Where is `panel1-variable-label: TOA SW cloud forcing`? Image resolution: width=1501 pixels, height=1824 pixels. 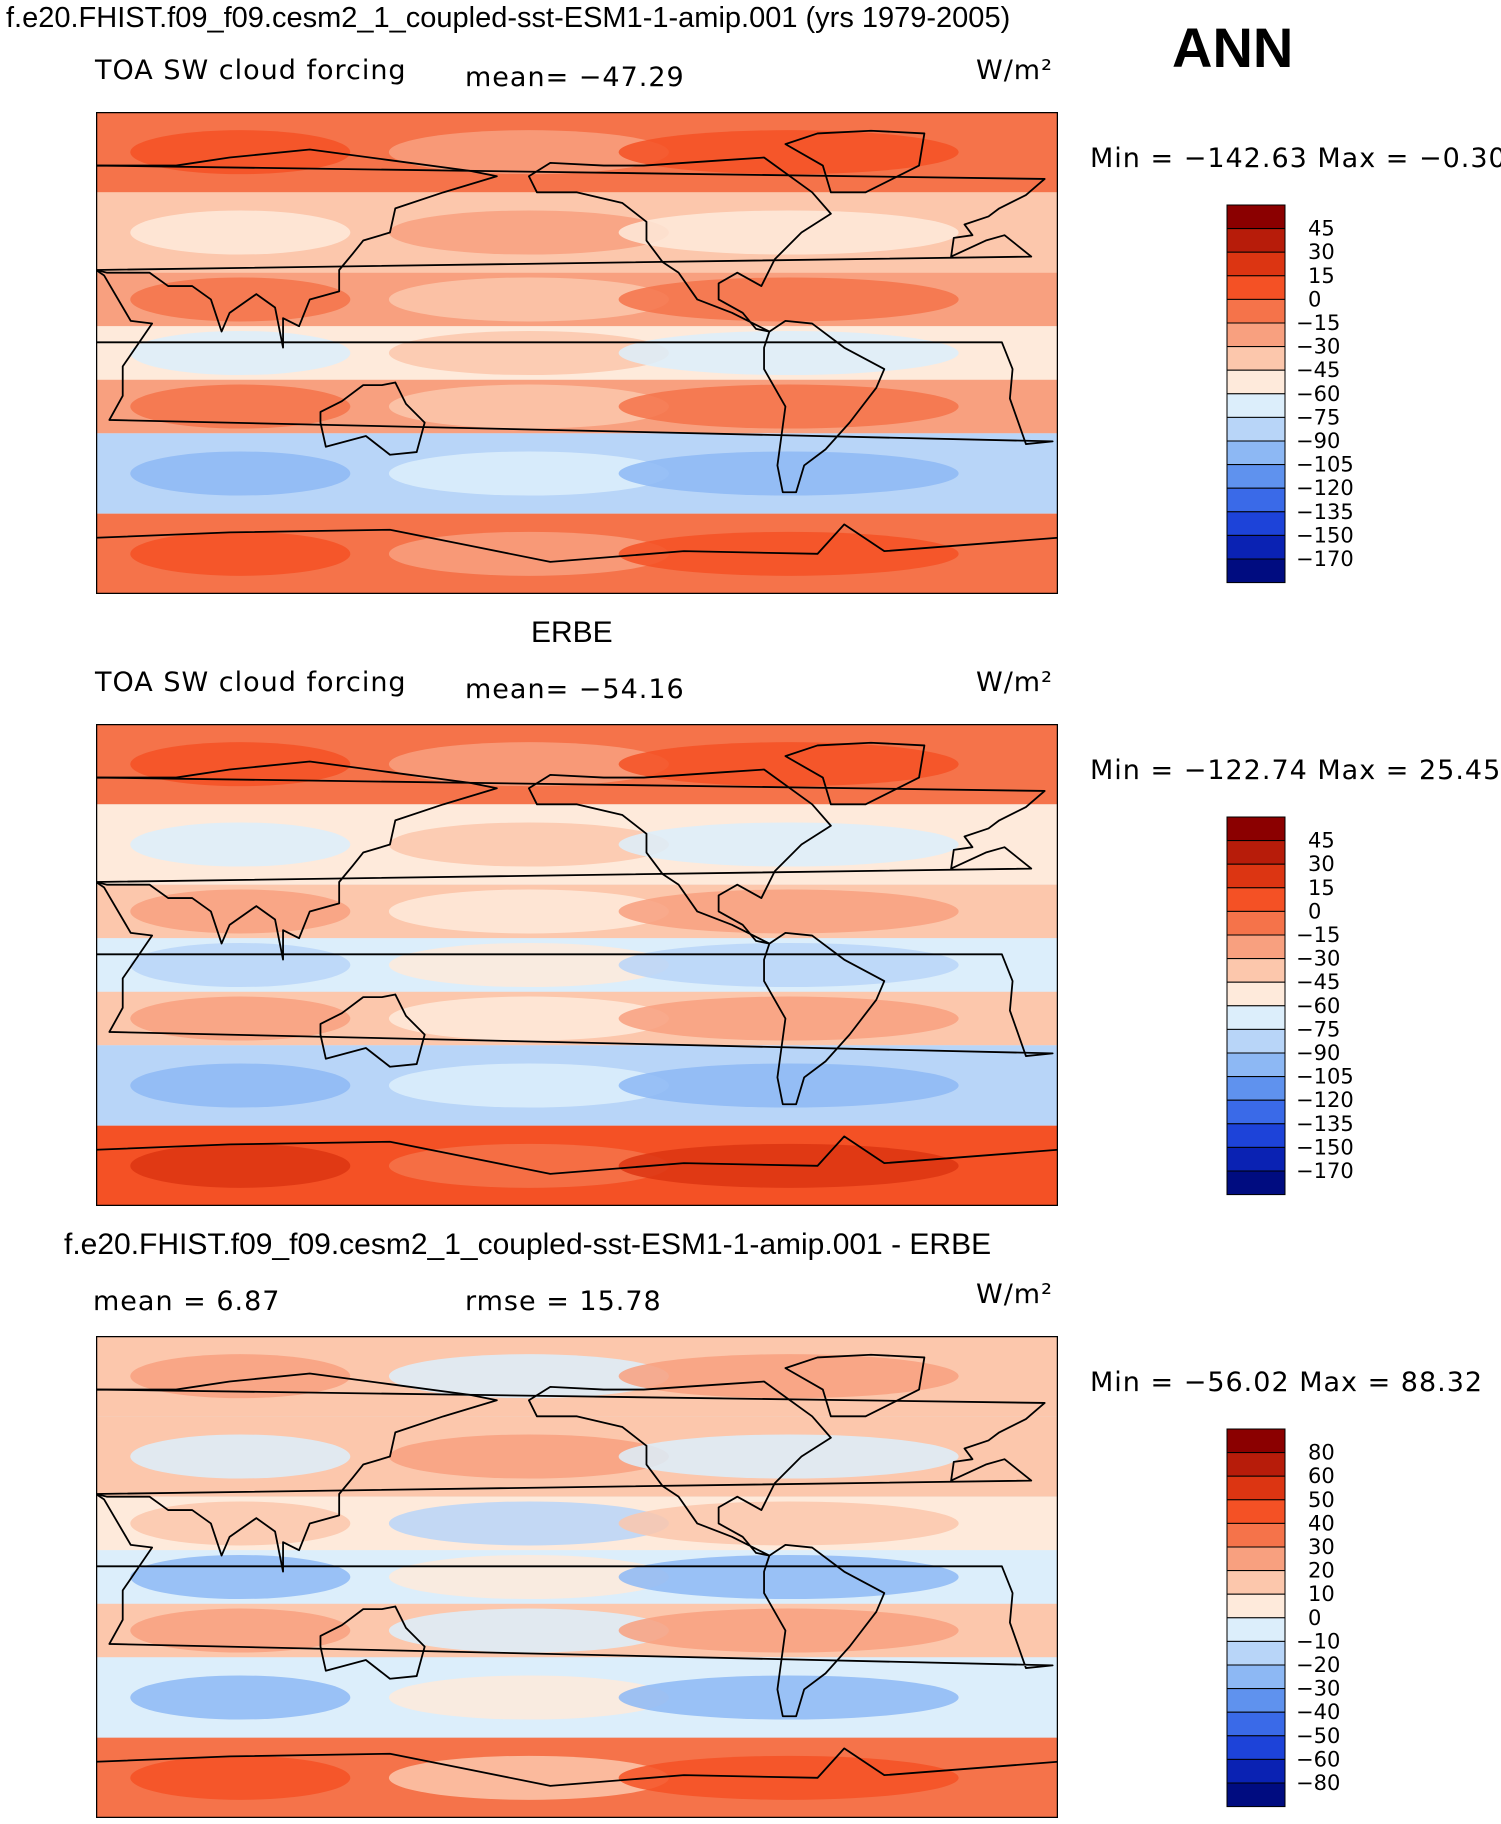 panel1-variable-label: TOA SW cloud forcing is located at coordinates (251, 70).